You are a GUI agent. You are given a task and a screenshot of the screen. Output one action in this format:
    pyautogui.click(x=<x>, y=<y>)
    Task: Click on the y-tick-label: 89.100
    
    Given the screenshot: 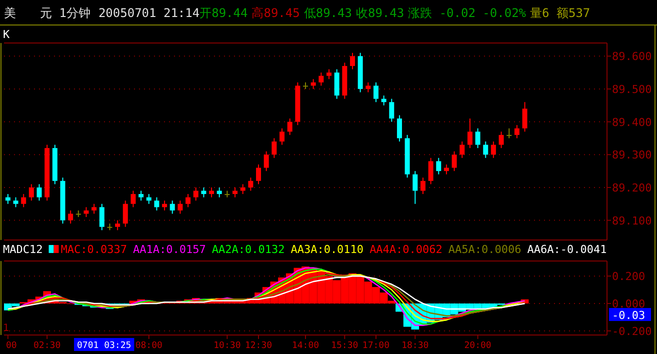 What is the action you would take?
    pyautogui.click(x=632, y=221)
    